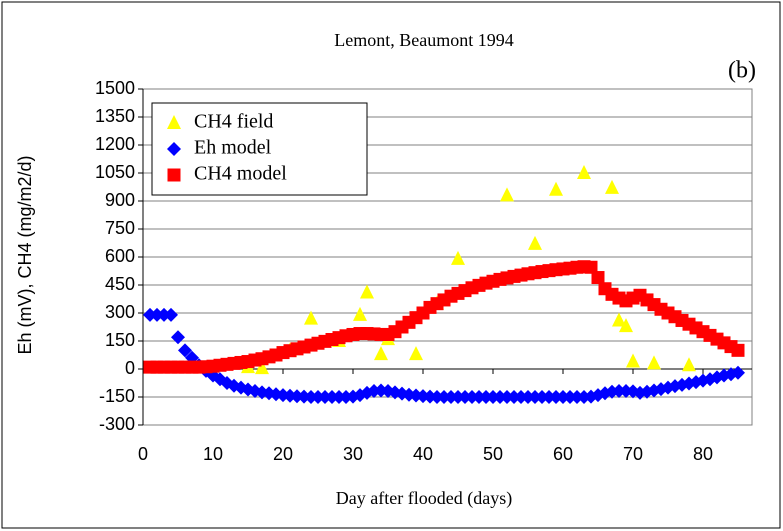 Image resolution: width=783 pixels, height=531 pixels. What do you see at coordinates (423, 40) in the screenshot?
I see `chart-title: Lemont, Beaumont 1994` at bounding box center [423, 40].